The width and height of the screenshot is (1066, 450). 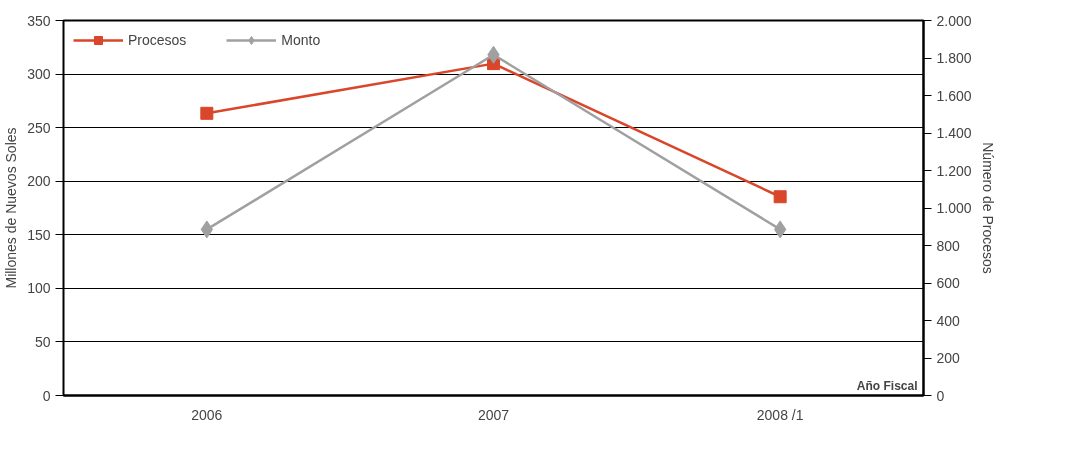 What do you see at coordinates (954, 95) in the screenshot?
I see `y2-tick-label: 1.600` at bounding box center [954, 95].